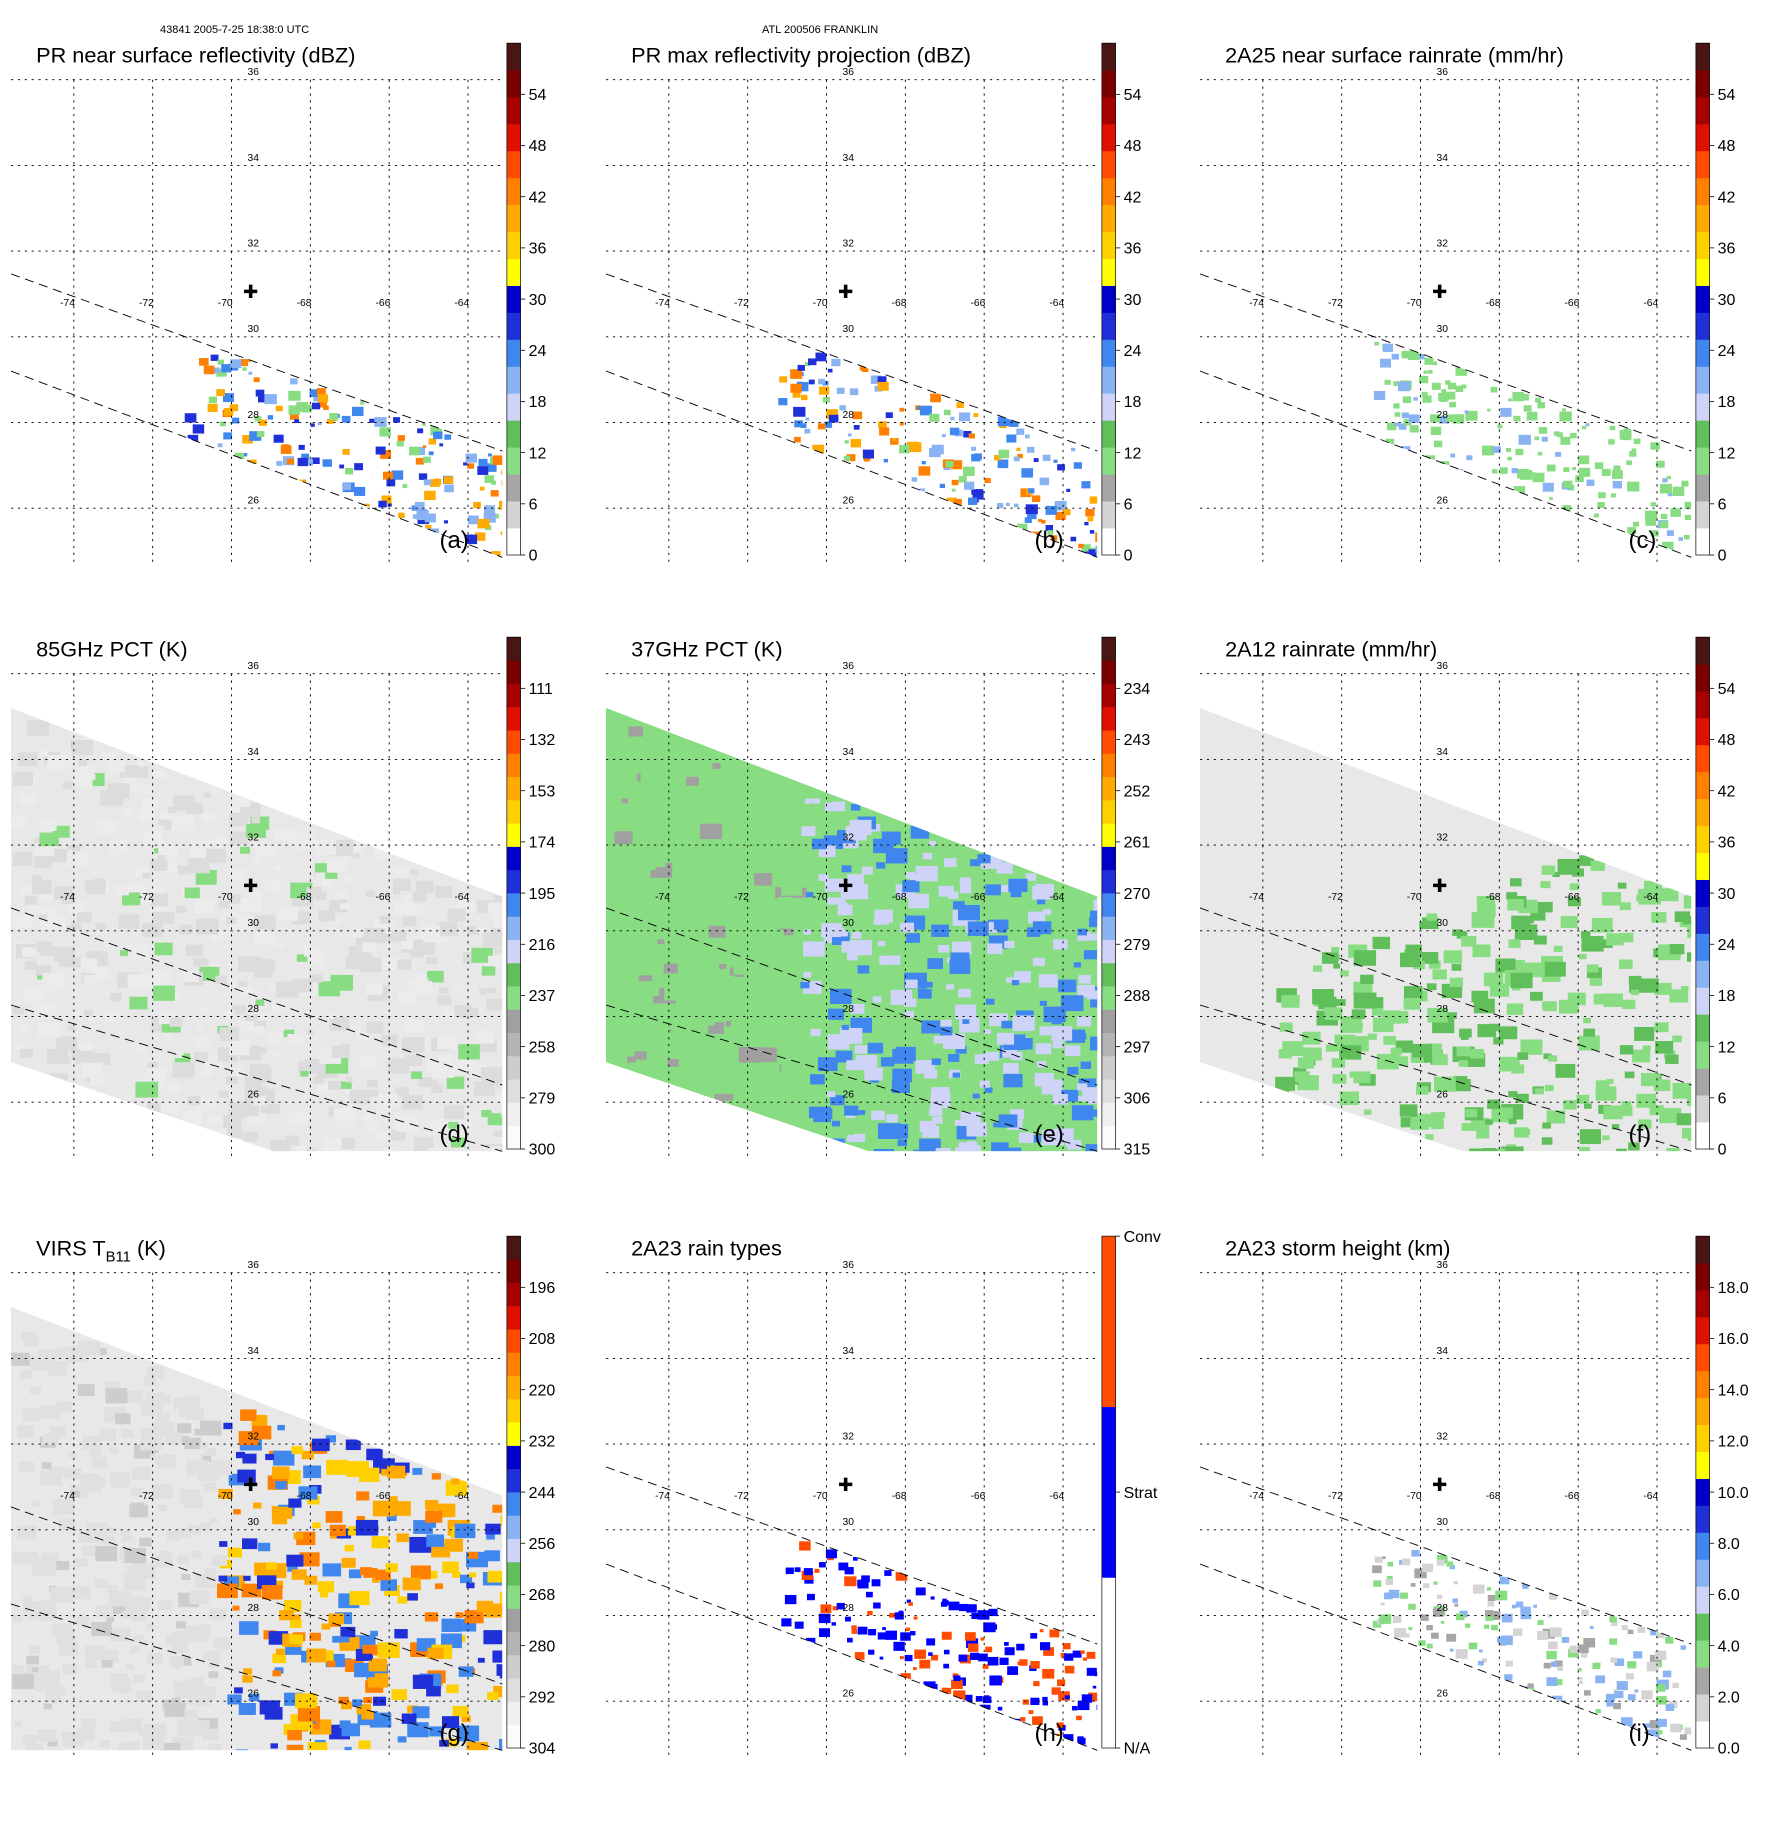  I want to click on colorbar-tick-label: 220, so click(542, 1391).